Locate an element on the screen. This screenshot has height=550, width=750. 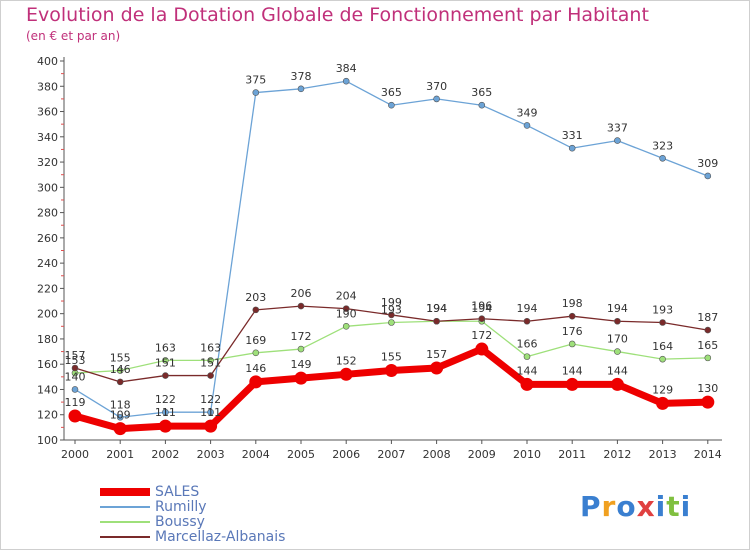
data-label-marcellaz-albanais: 203 is located at coordinates (255, 297).